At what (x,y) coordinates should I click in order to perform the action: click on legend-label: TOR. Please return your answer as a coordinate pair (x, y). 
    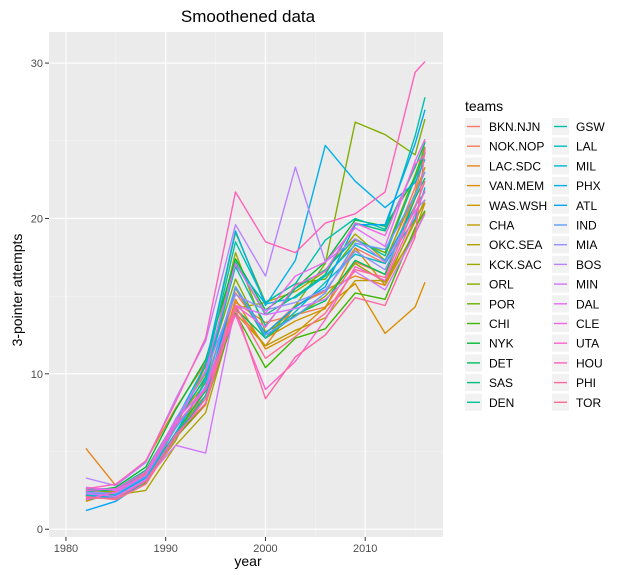
    Looking at the image, I should click on (588, 403).